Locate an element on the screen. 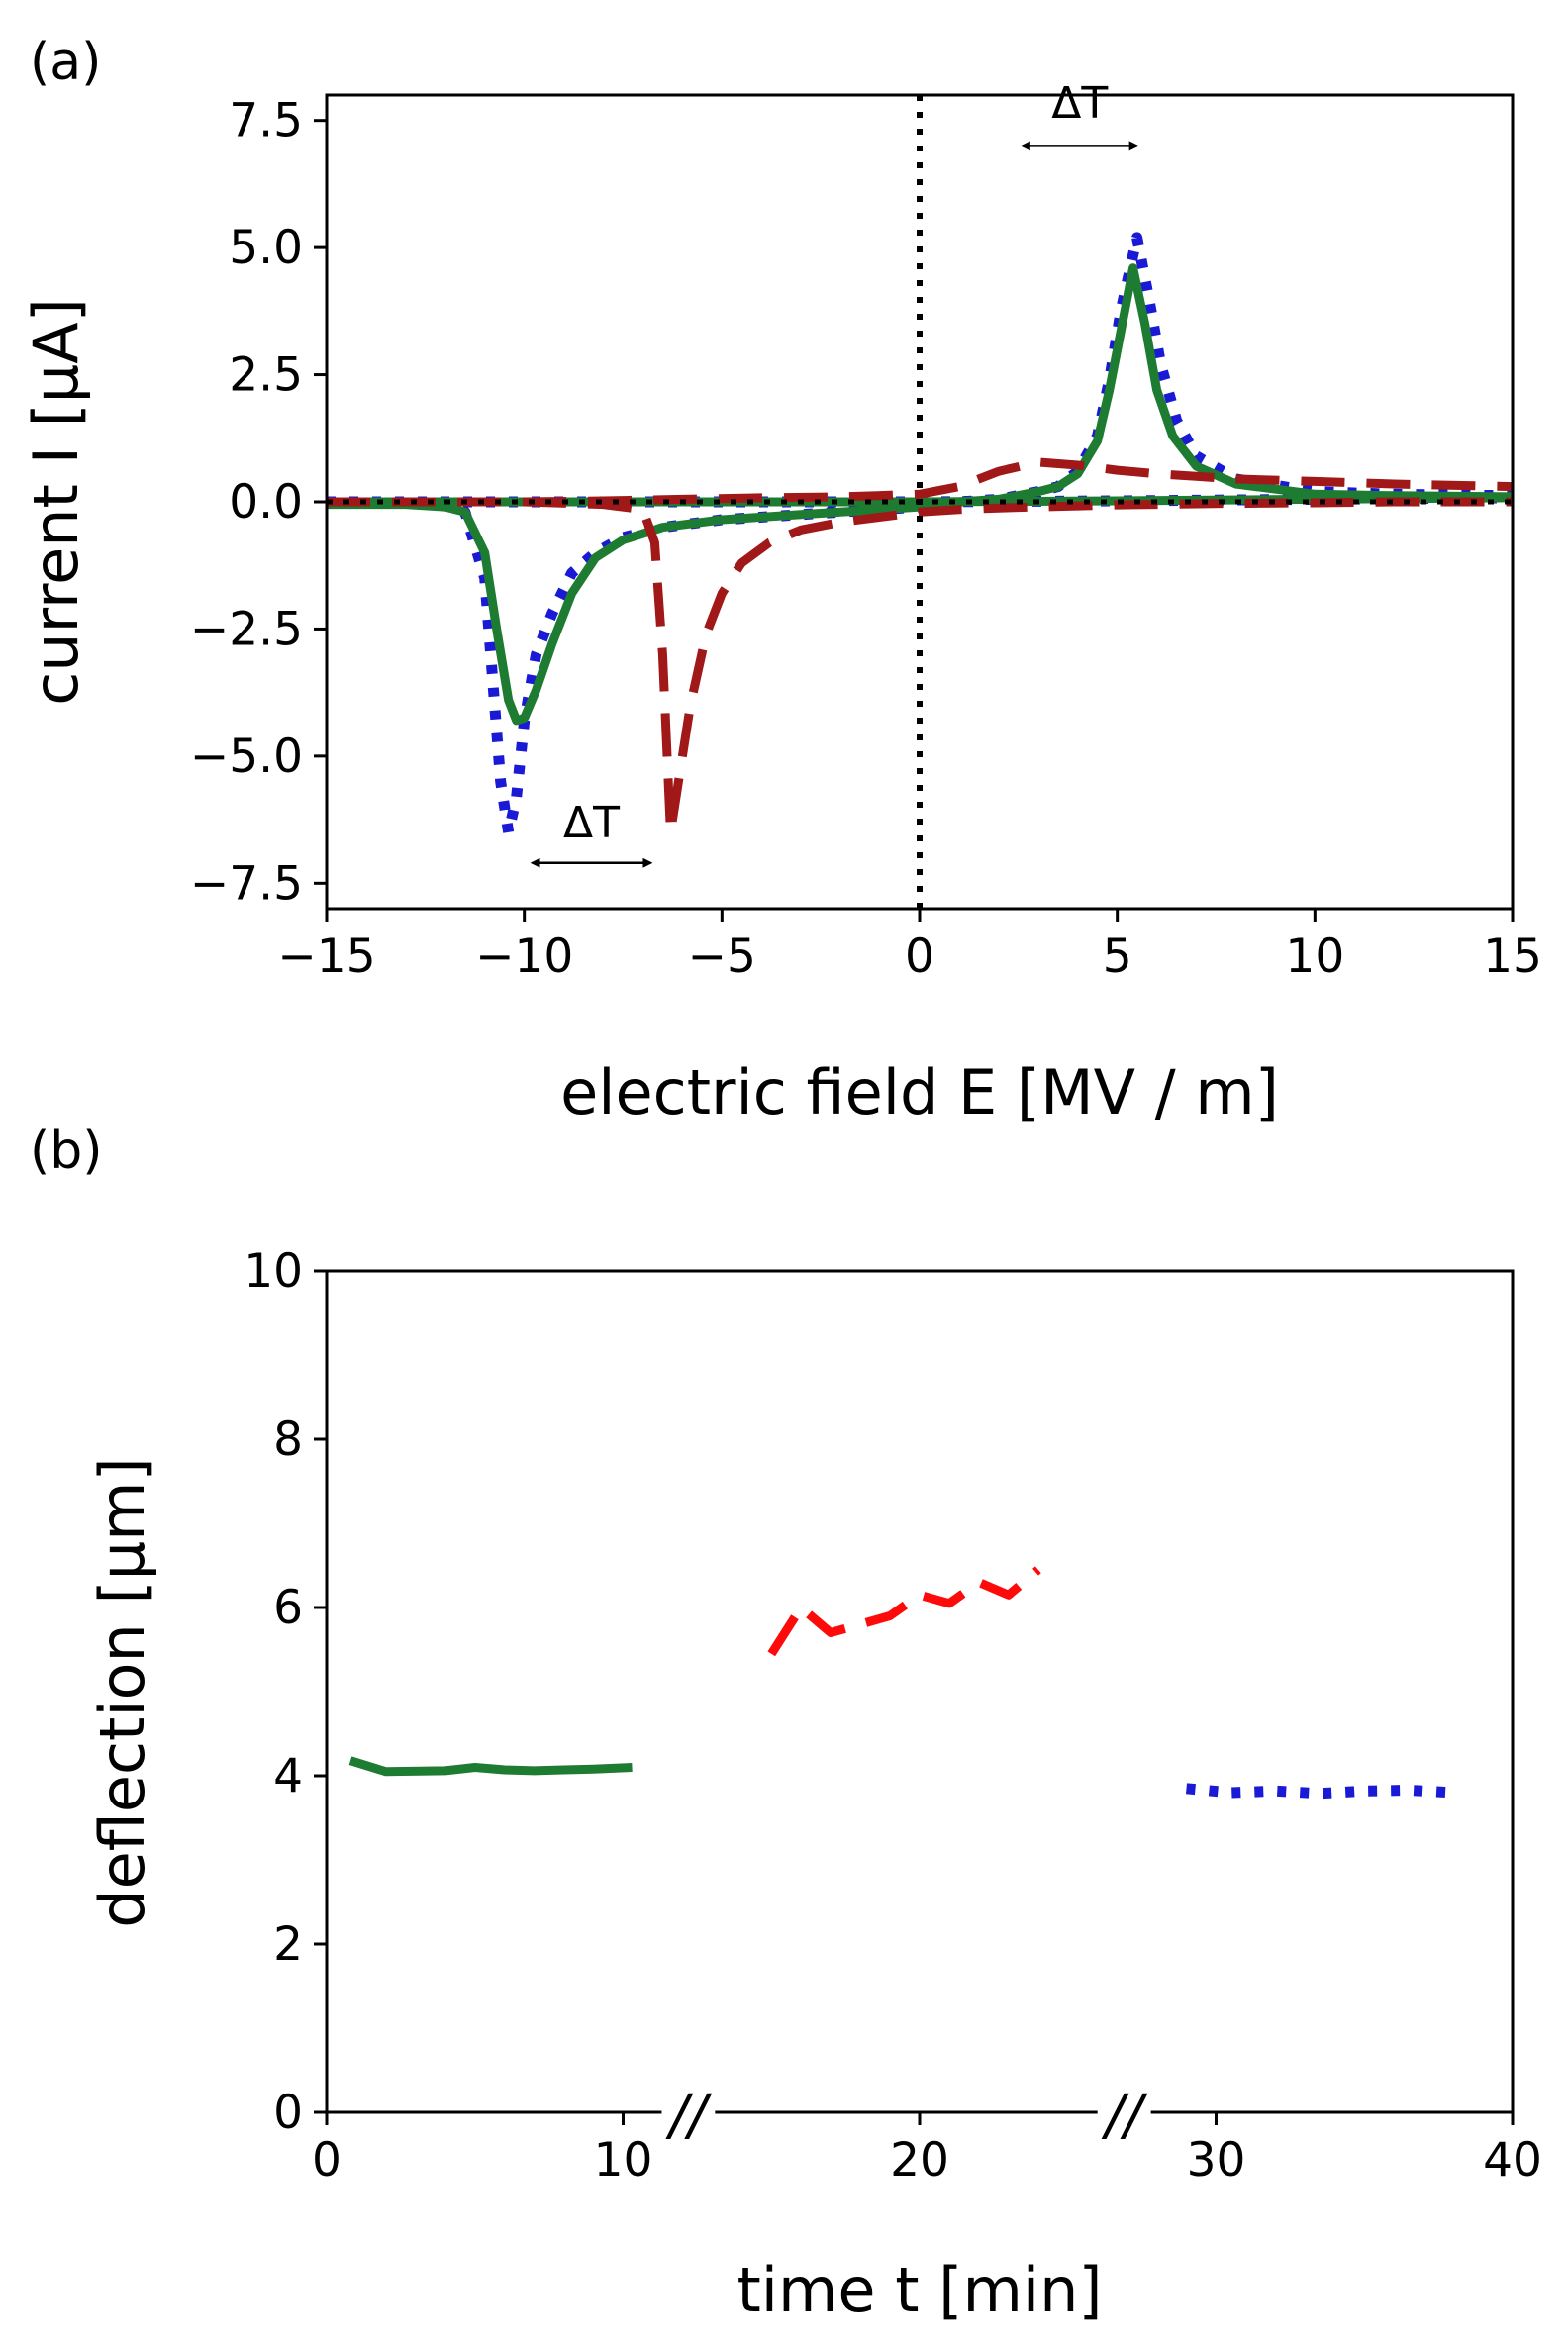  panel-b-line-dotted-blue is located at coordinates (1319, 1791).